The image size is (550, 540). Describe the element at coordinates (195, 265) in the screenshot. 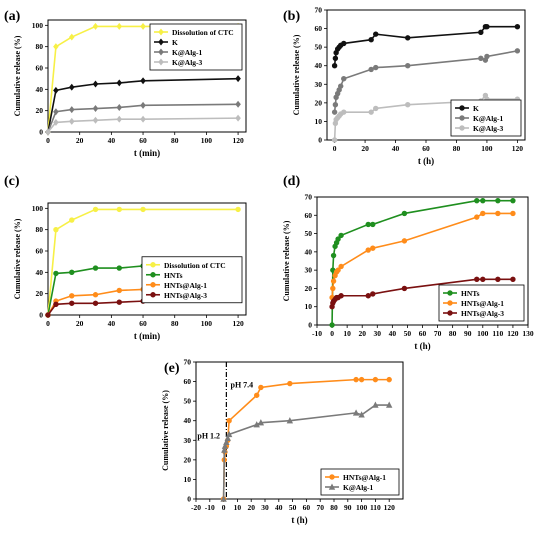

I see `legend-entry: Dissolution of CTC` at that location.